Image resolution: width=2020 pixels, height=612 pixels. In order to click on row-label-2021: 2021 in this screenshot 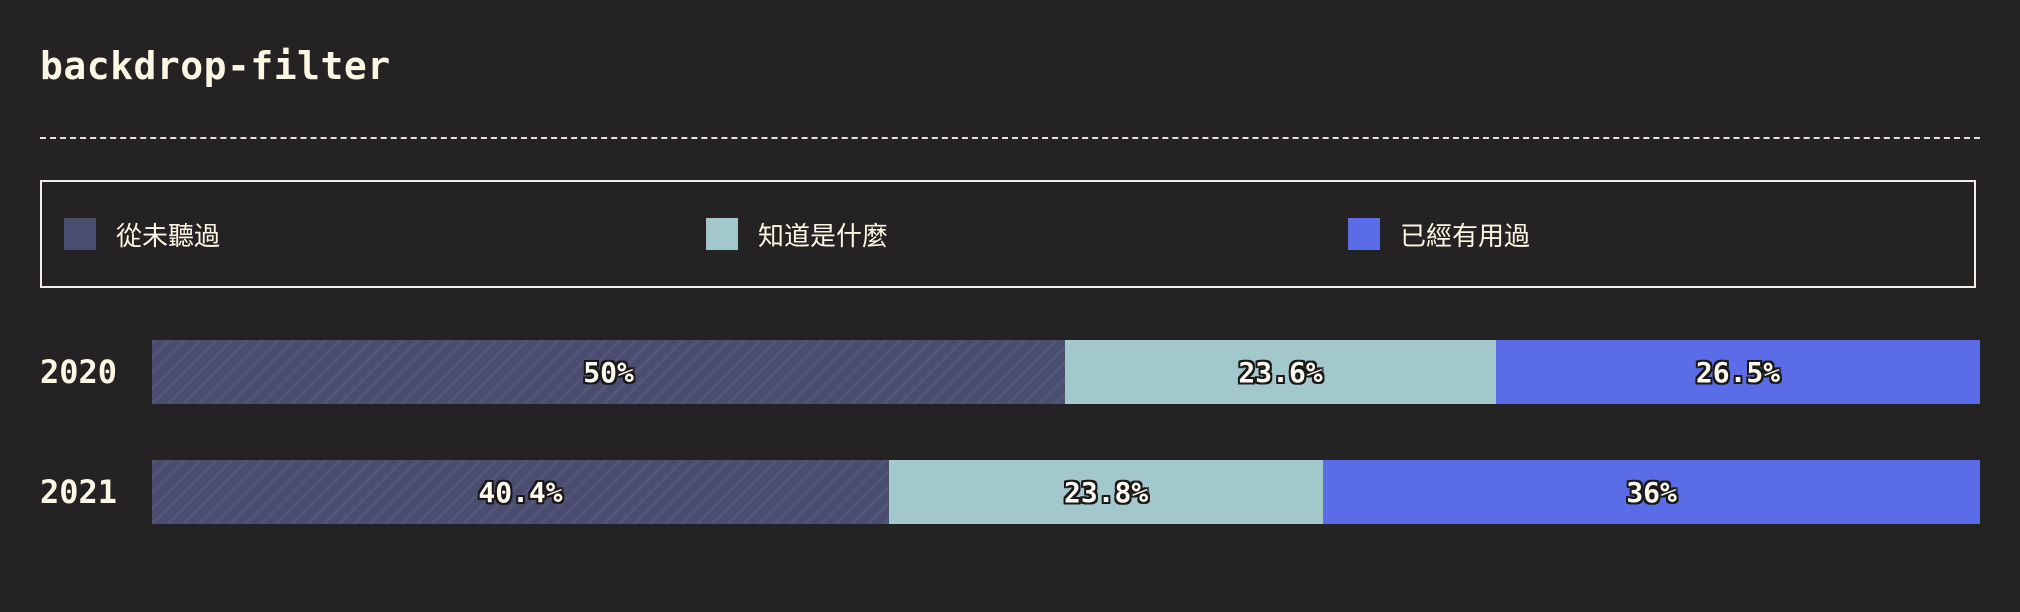, I will do `click(79, 492)`.